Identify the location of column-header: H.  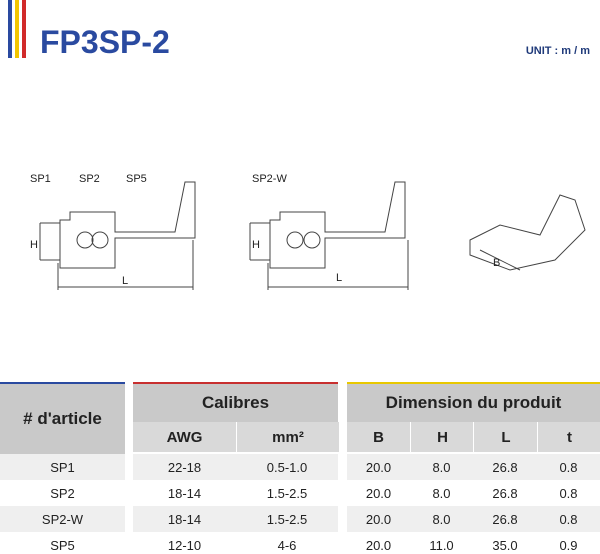
(442, 437).